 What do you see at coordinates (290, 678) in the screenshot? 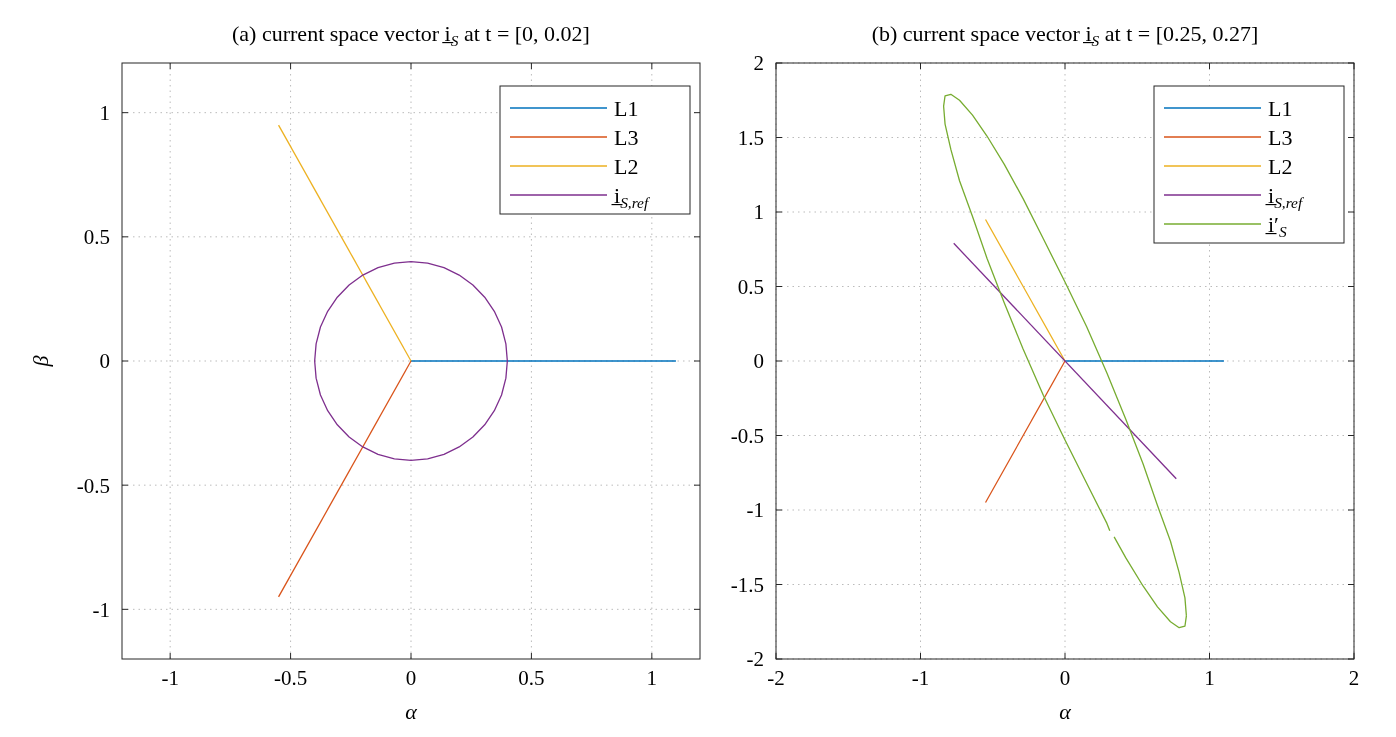
I see `x-tick-label: -0.5` at bounding box center [290, 678].